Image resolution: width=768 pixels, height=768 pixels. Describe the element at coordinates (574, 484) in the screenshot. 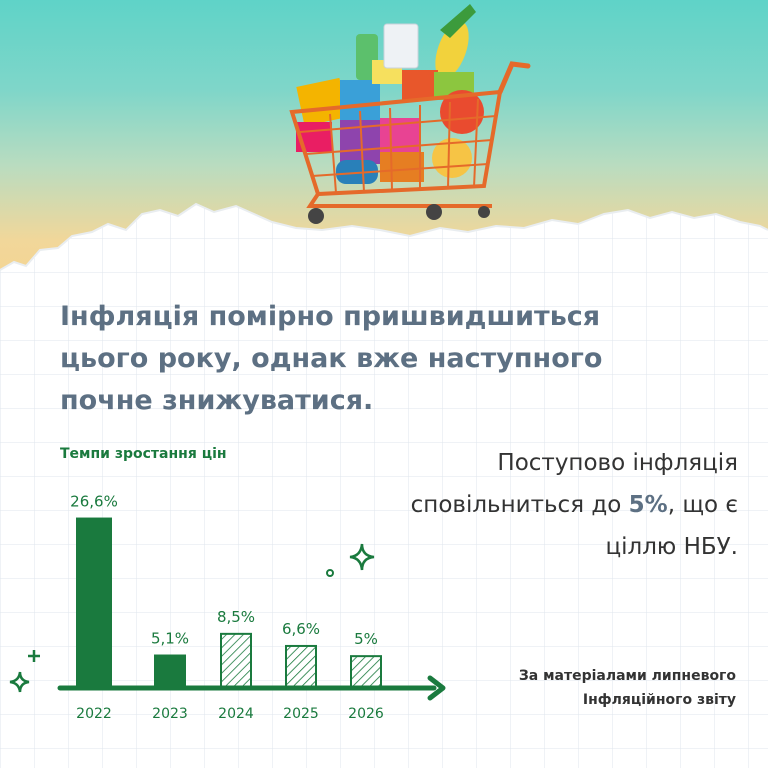

I see `side-text-before: Поступово інфляція сповільниться до` at that location.